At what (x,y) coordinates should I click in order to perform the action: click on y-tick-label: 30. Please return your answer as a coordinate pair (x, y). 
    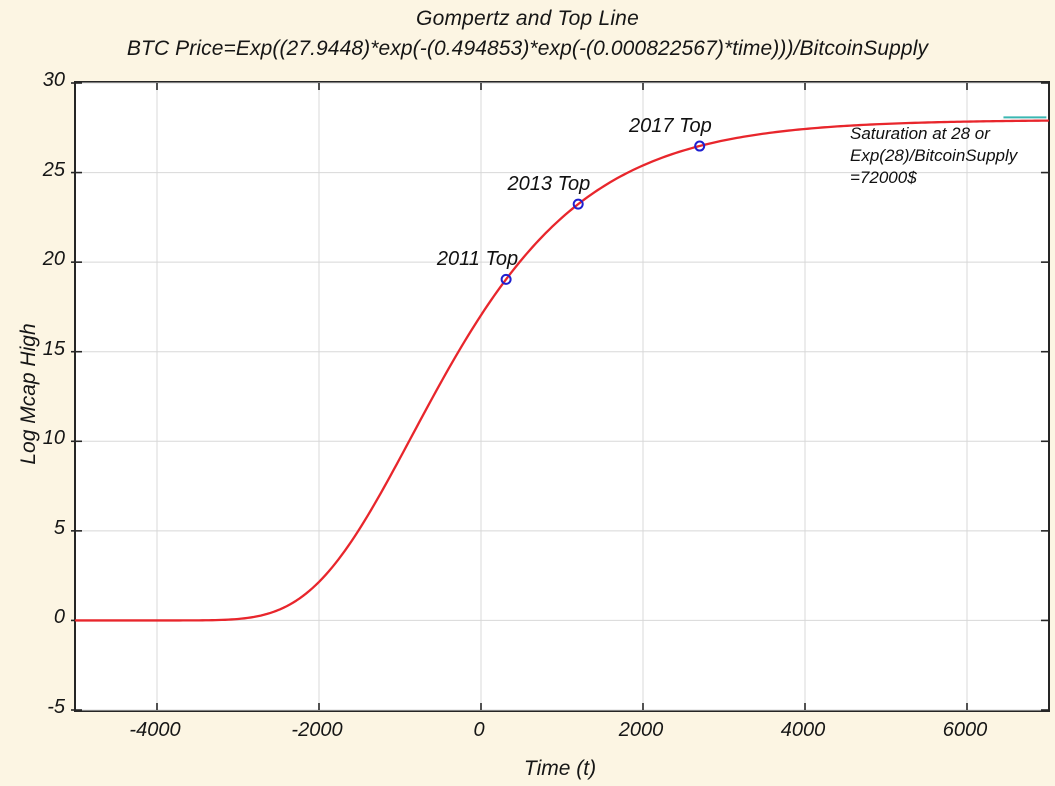
    Looking at the image, I should click on (53, 80).